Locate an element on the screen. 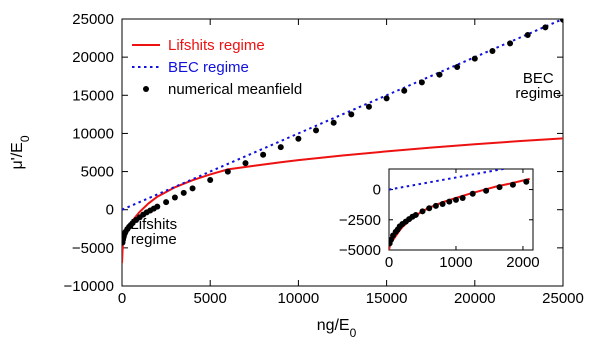 This screenshot has height=345, width=594. main-x-tick-label: 25000 is located at coordinates (563, 298).